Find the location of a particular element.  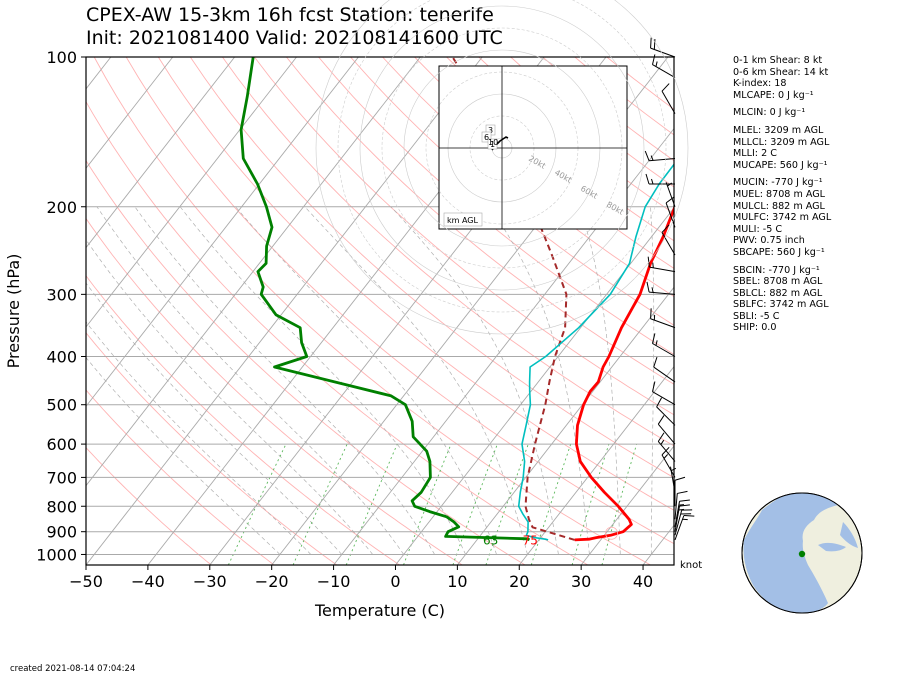

stat-sbel: SBEL: 8708 m AGL is located at coordinates (778, 282).